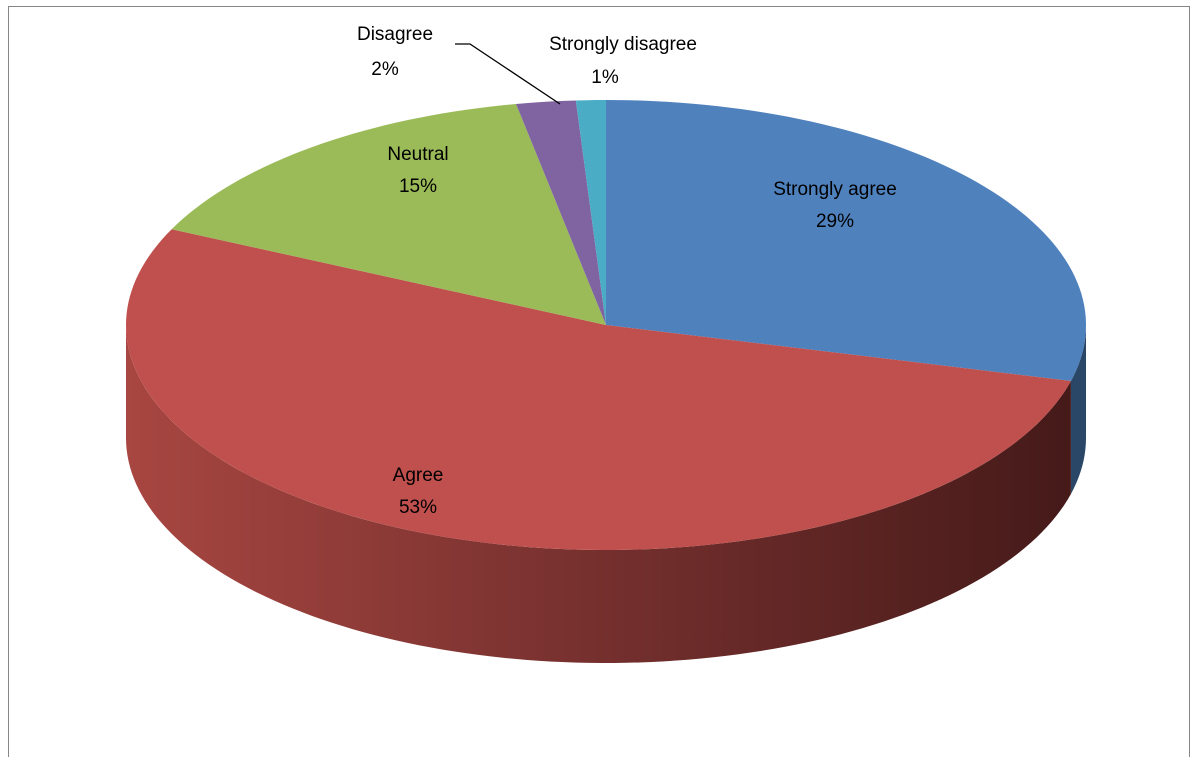  Describe the element at coordinates (395, 34) in the screenshot. I see `category-label: Disagree` at that location.